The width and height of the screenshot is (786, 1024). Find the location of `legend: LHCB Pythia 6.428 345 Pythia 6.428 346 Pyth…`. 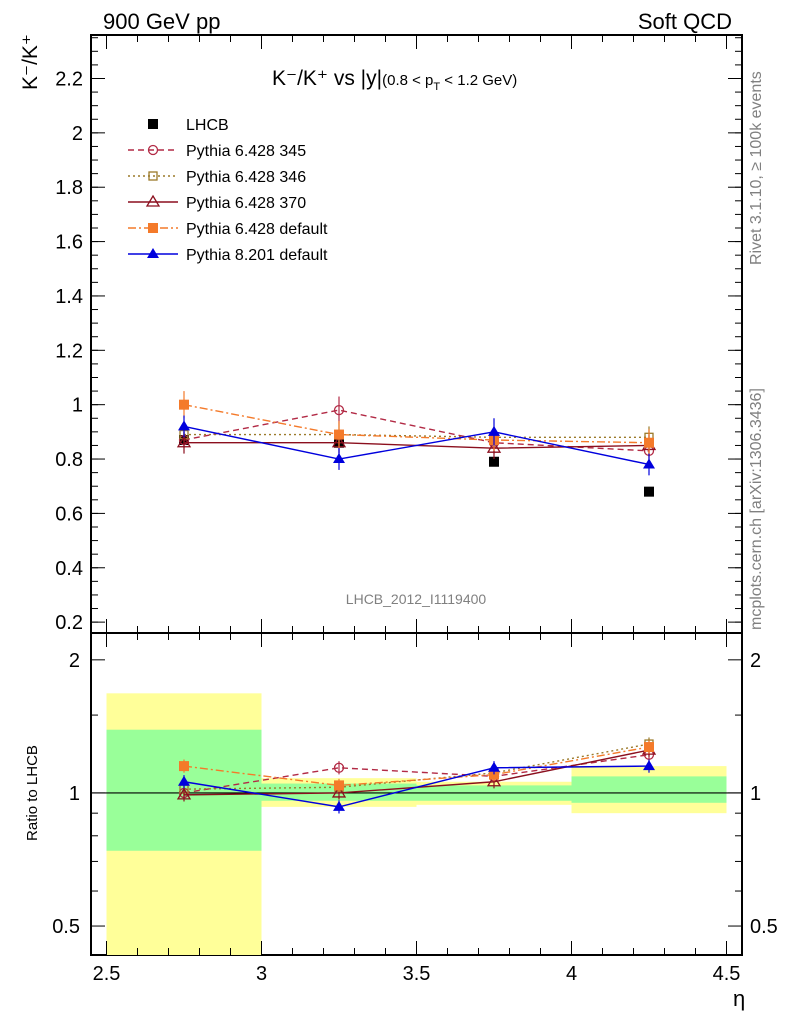

legend: LHCB Pythia 6.428 345 Pythia 6.428 346 Pyth… is located at coordinates (228, 190).